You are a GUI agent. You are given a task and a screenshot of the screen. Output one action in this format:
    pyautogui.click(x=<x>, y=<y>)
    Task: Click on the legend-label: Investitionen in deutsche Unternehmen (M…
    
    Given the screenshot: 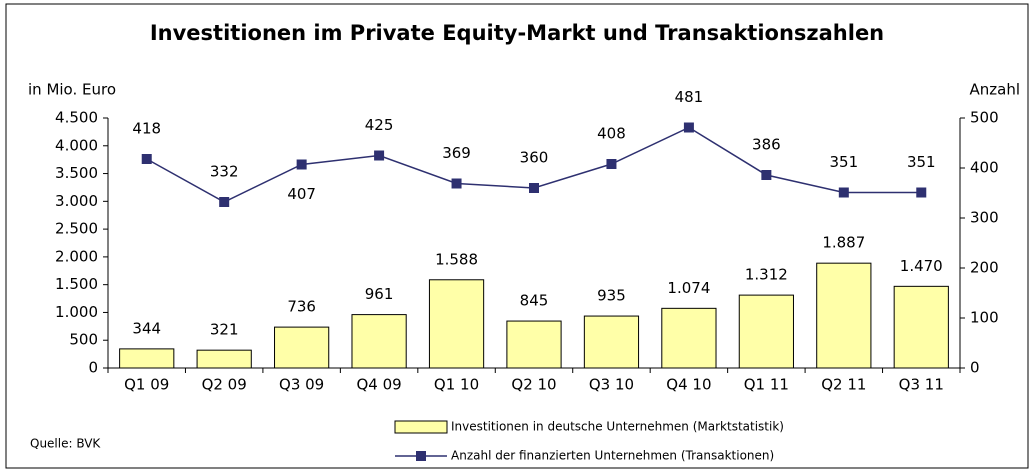 What is the action you would take?
    pyautogui.click(x=617, y=427)
    